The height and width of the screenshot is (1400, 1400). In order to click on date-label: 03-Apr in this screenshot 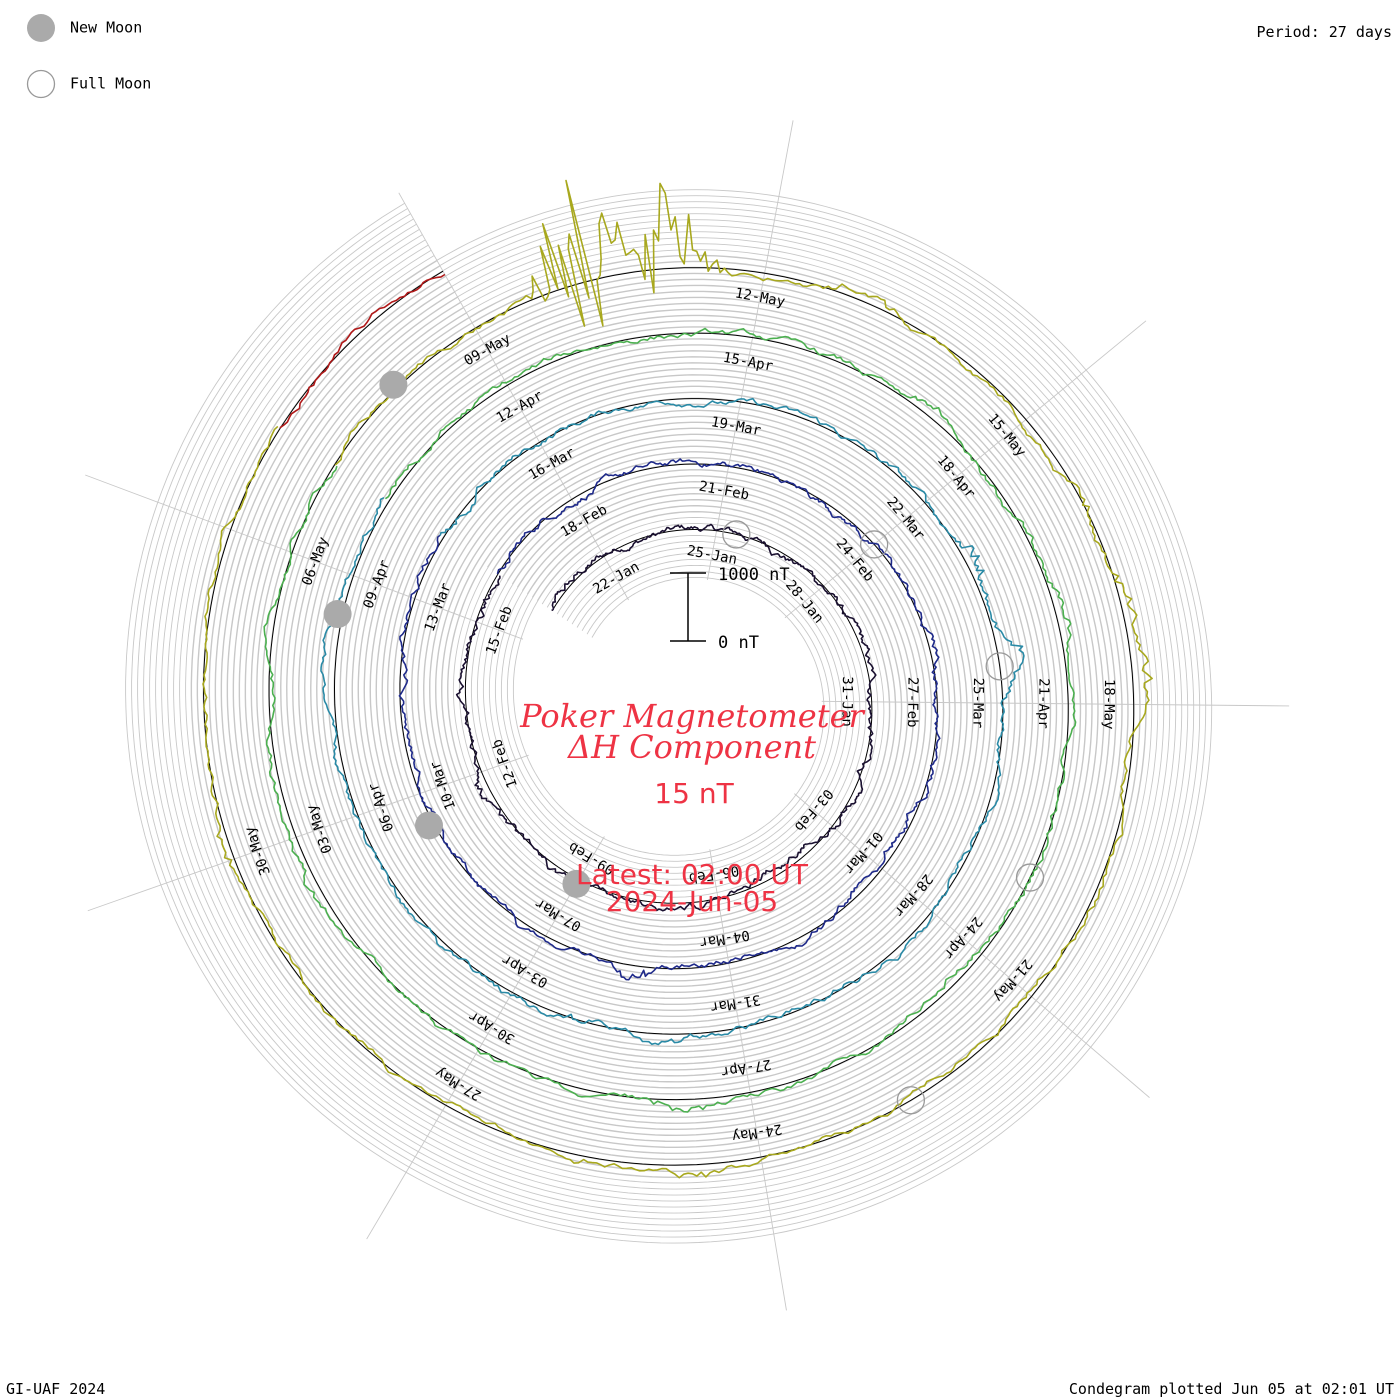, I will do `click(525, 971)`.